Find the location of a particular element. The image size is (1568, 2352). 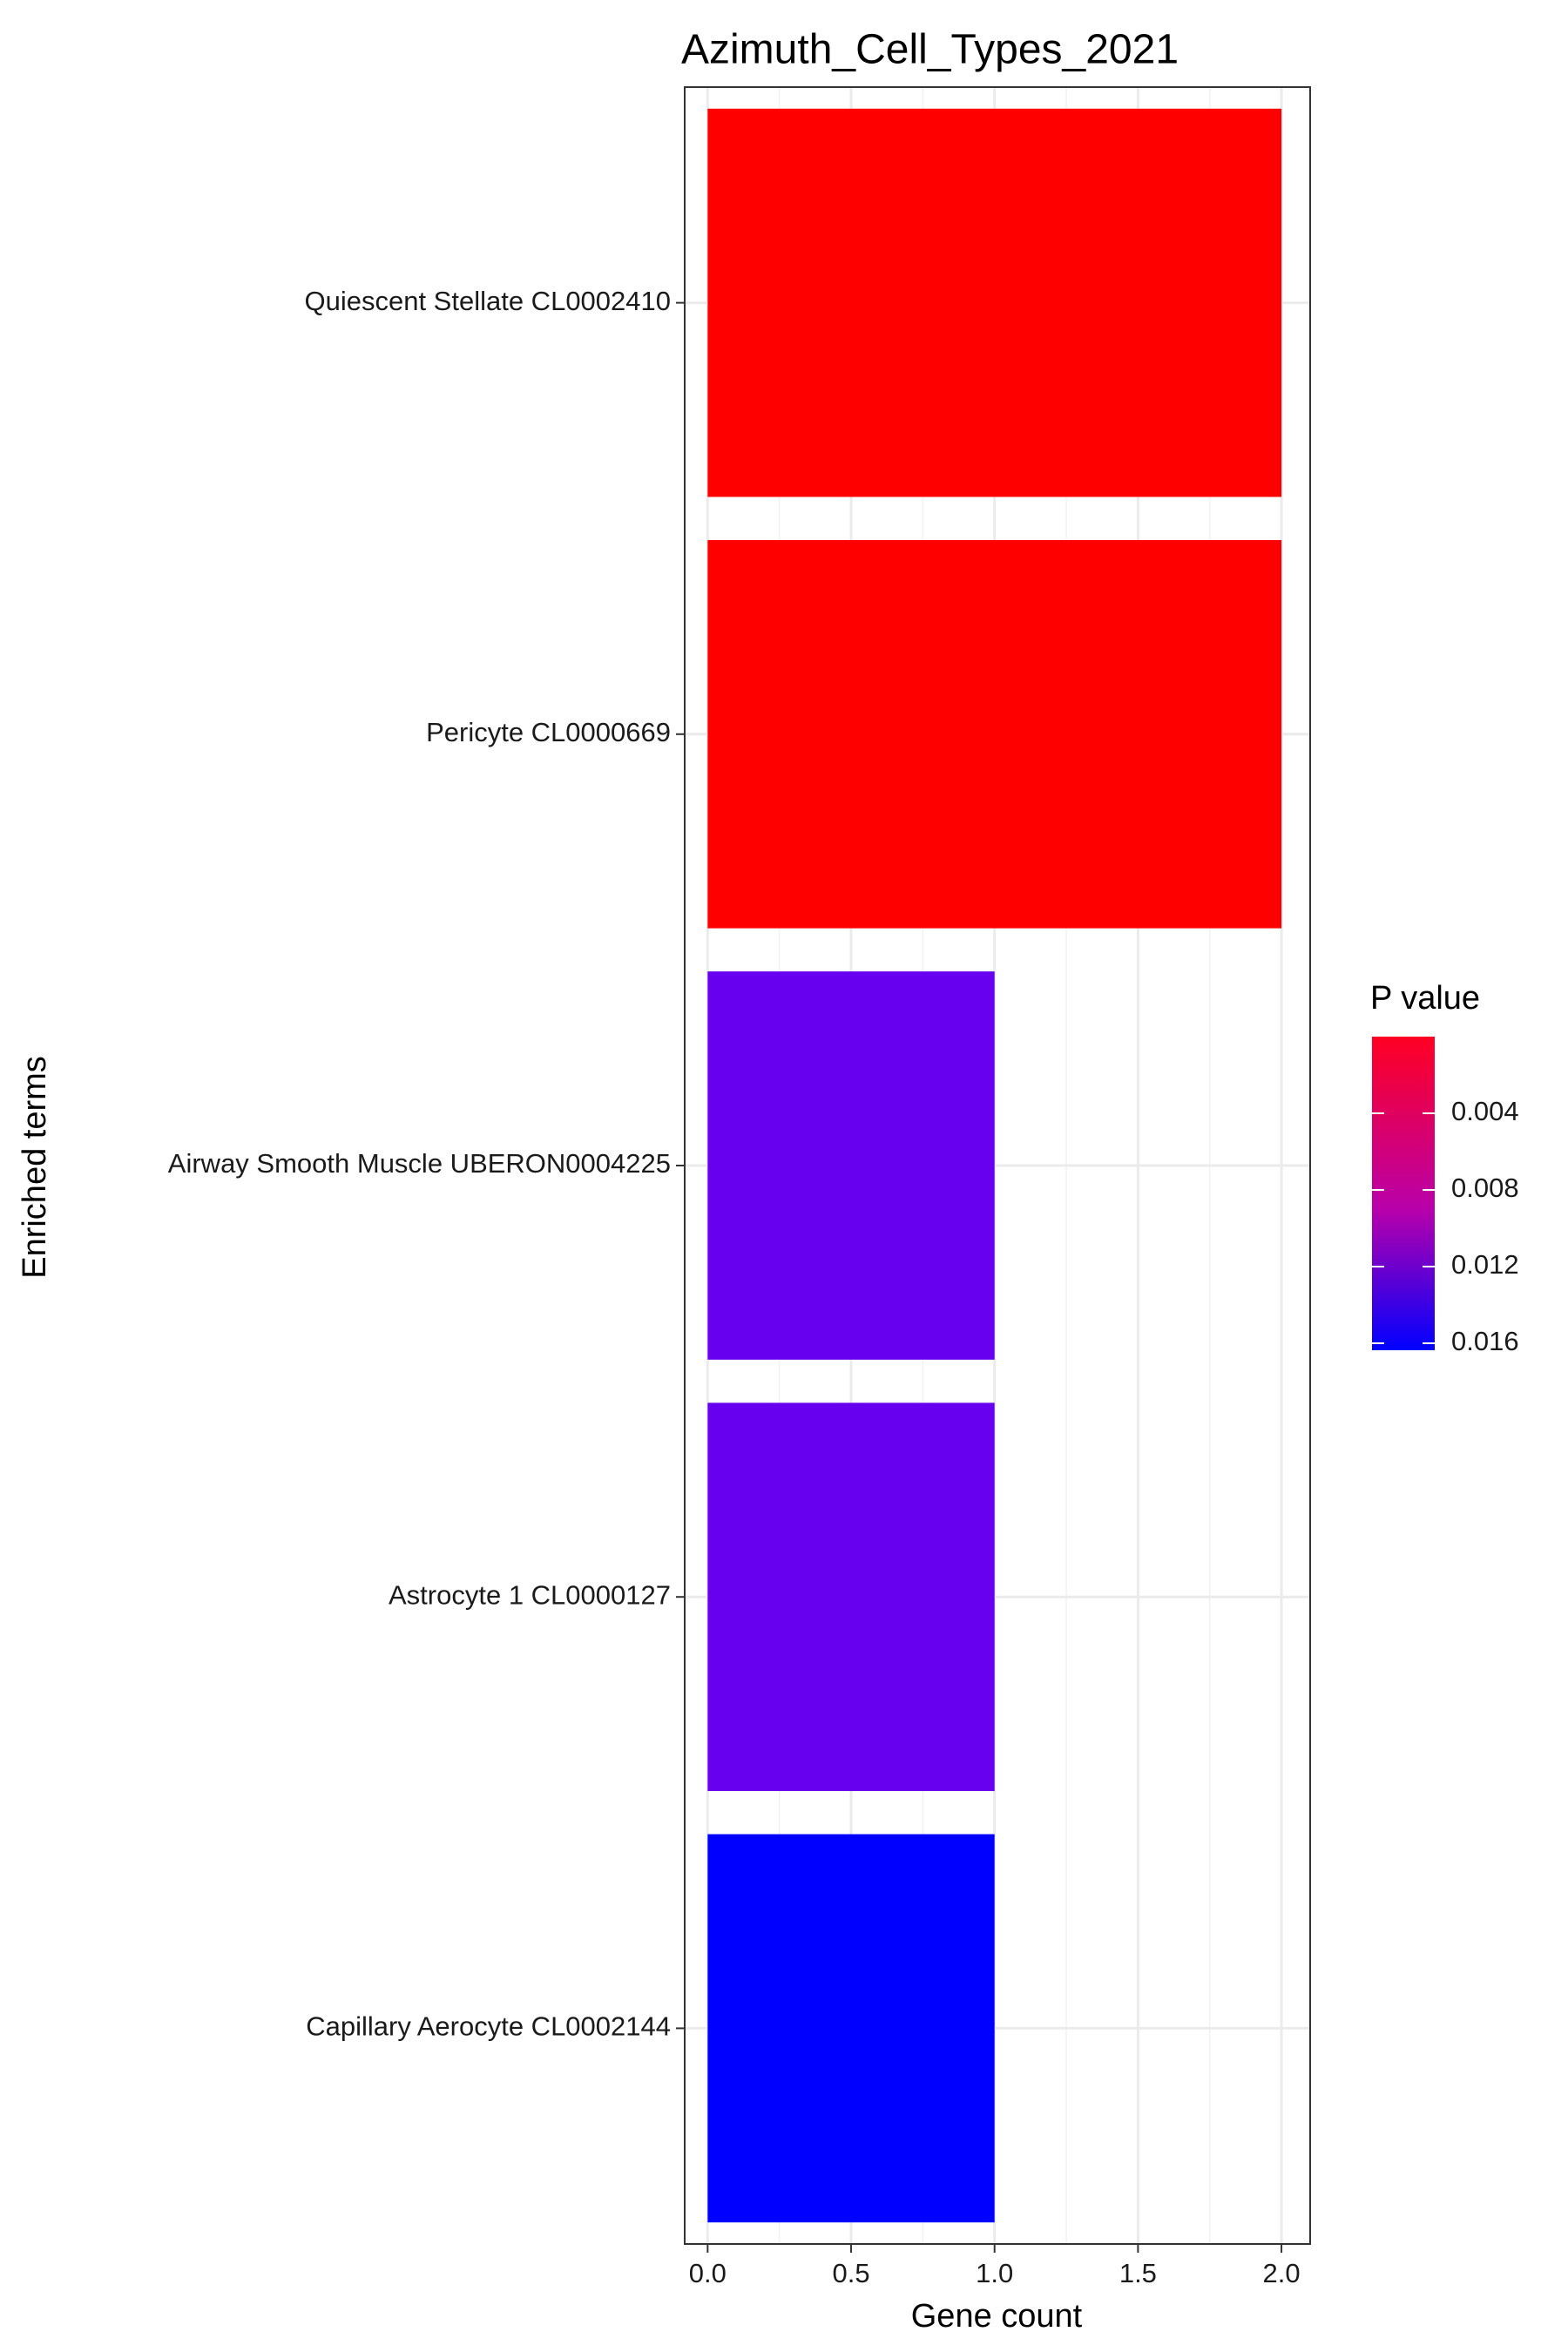

x-tick-label: 0.0 is located at coordinates (708, 2273).